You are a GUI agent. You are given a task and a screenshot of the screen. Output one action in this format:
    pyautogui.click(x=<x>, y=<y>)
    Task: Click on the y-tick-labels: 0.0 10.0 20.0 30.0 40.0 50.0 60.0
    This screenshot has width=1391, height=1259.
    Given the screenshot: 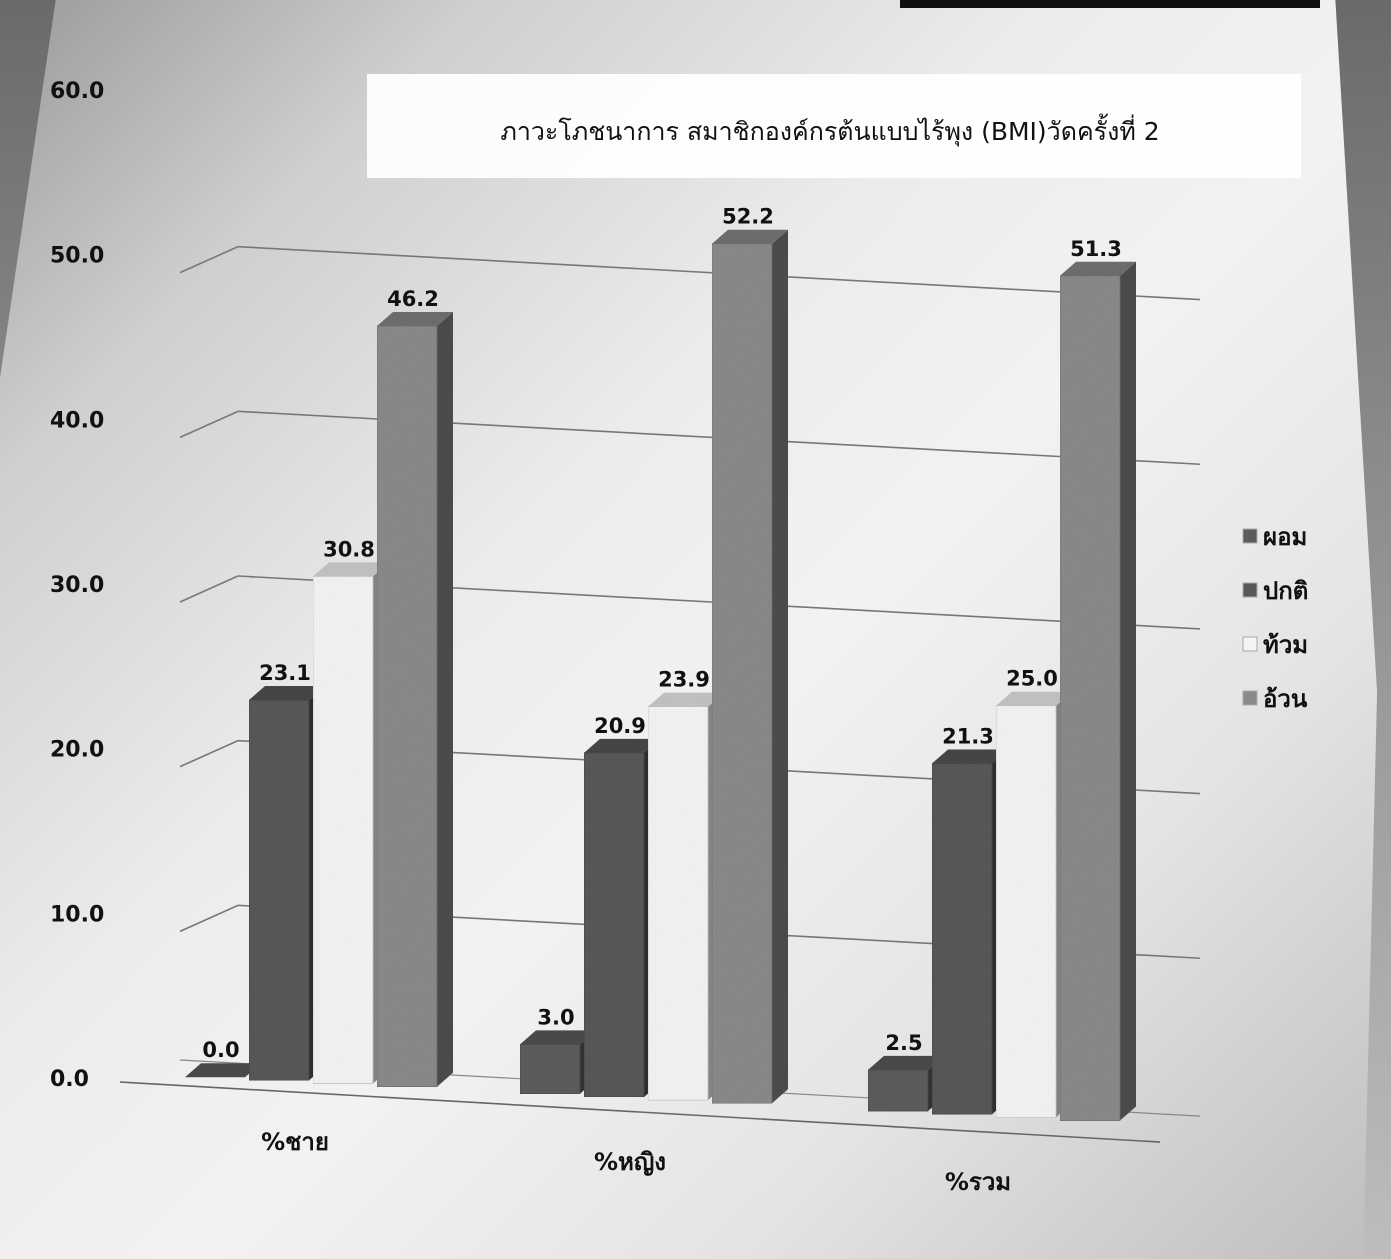 What is the action you would take?
    pyautogui.click(x=77, y=585)
    